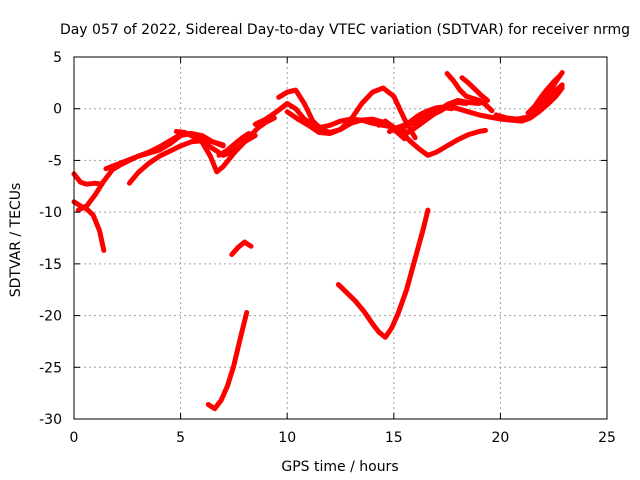 The width and height of the screenshot is (640, 480). I want to click on y-tick-label: -20, so click(50, 317).